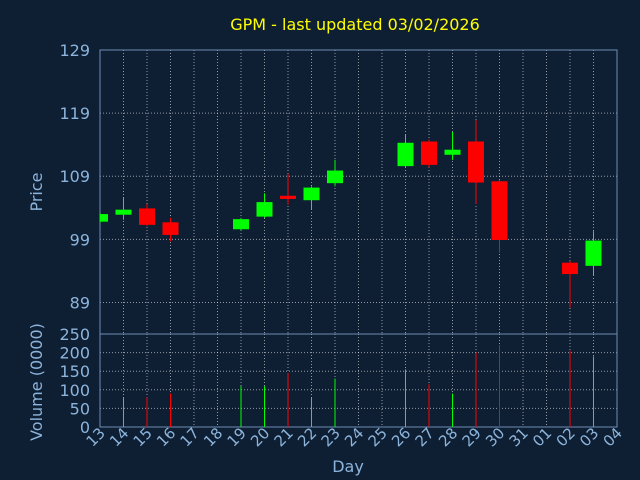  What do you see at coordinates (378, 437) in the screenshot?
I see `x-tick-label: 25` at bounding box center [378, 437].